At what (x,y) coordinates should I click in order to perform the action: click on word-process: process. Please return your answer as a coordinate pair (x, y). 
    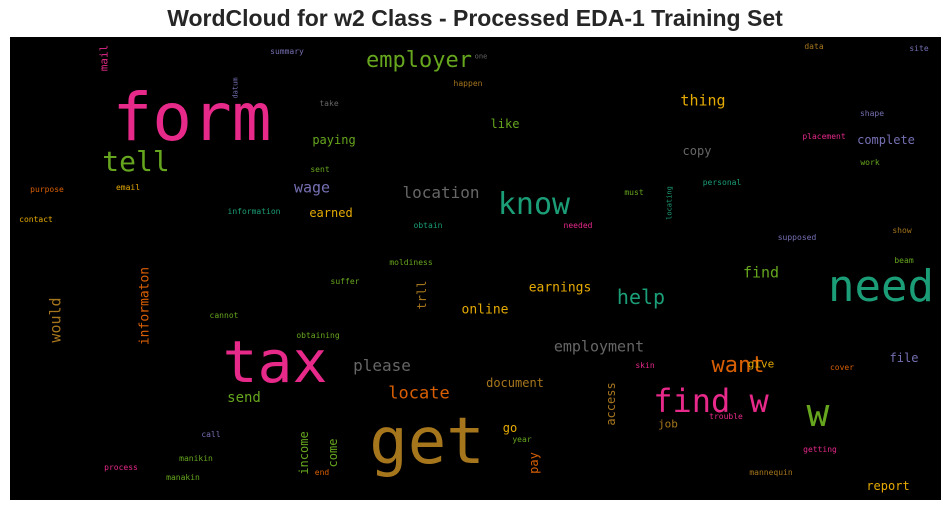
    Looking at the image, I should click on (121, 467).